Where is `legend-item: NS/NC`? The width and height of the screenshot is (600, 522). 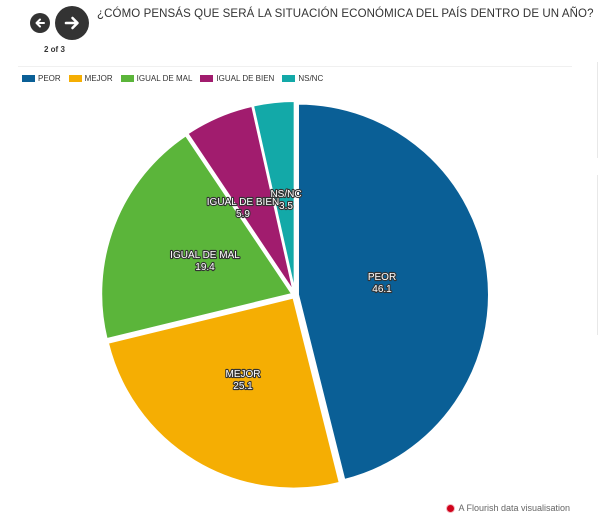 legend-item: NS/NC is located at coordinates (302, 78).